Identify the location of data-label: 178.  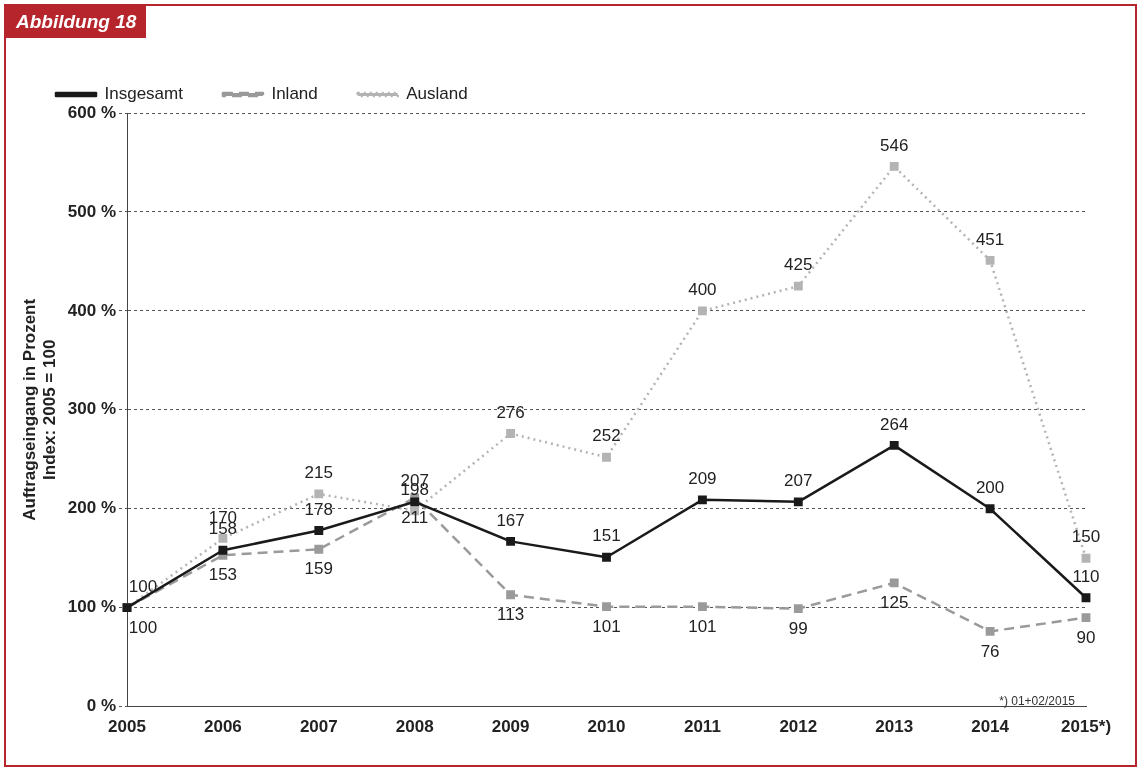
(318, 509).